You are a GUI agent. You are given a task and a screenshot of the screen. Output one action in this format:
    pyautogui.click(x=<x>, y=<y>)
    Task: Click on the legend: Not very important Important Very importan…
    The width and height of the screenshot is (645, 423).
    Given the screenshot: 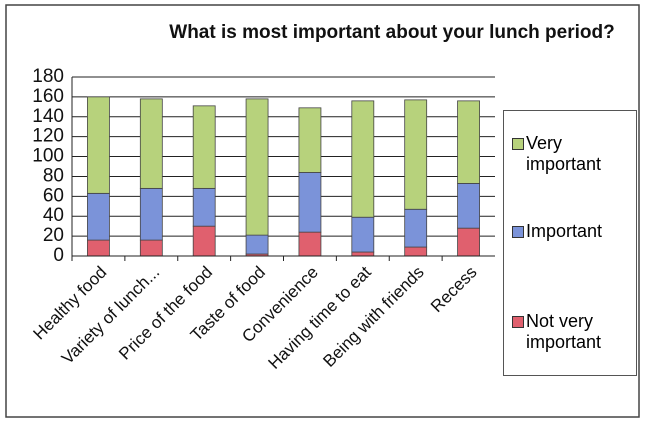 What is the action you would take?
    pyautogui.click(x=570, y=243)
    